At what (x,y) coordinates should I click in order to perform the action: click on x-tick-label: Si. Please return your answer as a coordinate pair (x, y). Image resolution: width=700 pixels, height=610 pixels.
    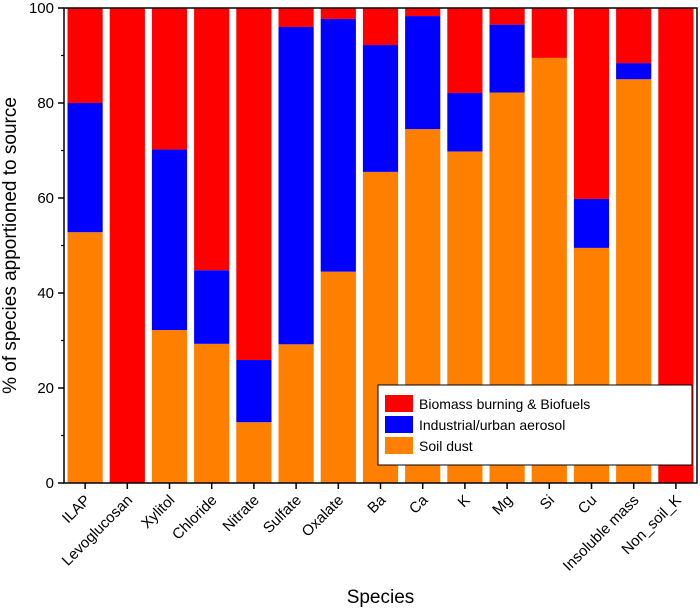
    Looking at the image, I should click on (547, 502).